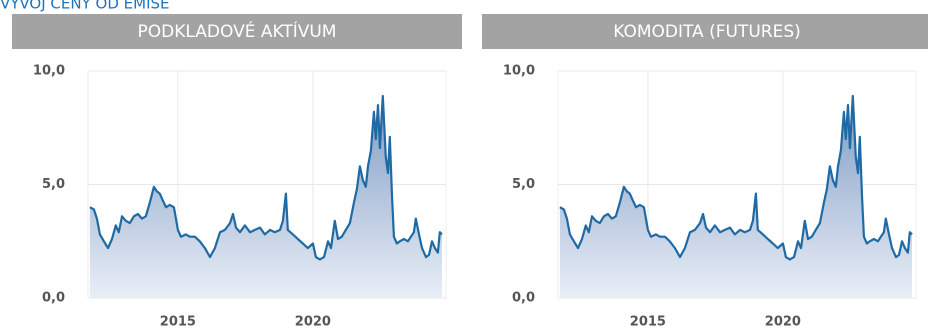 This screenshot has height=329, width=928. I want to click on chart-title: PODKLADOVÉ AKTÍVUM, so click(237, 31).